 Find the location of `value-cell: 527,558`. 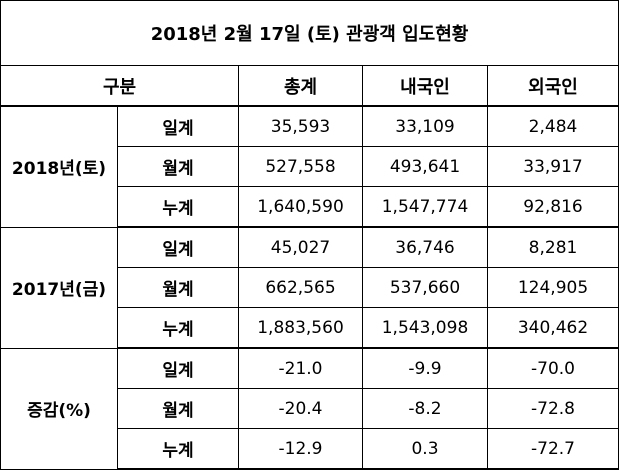

value-cell: 527,558 is located at coordinates (300, 166).